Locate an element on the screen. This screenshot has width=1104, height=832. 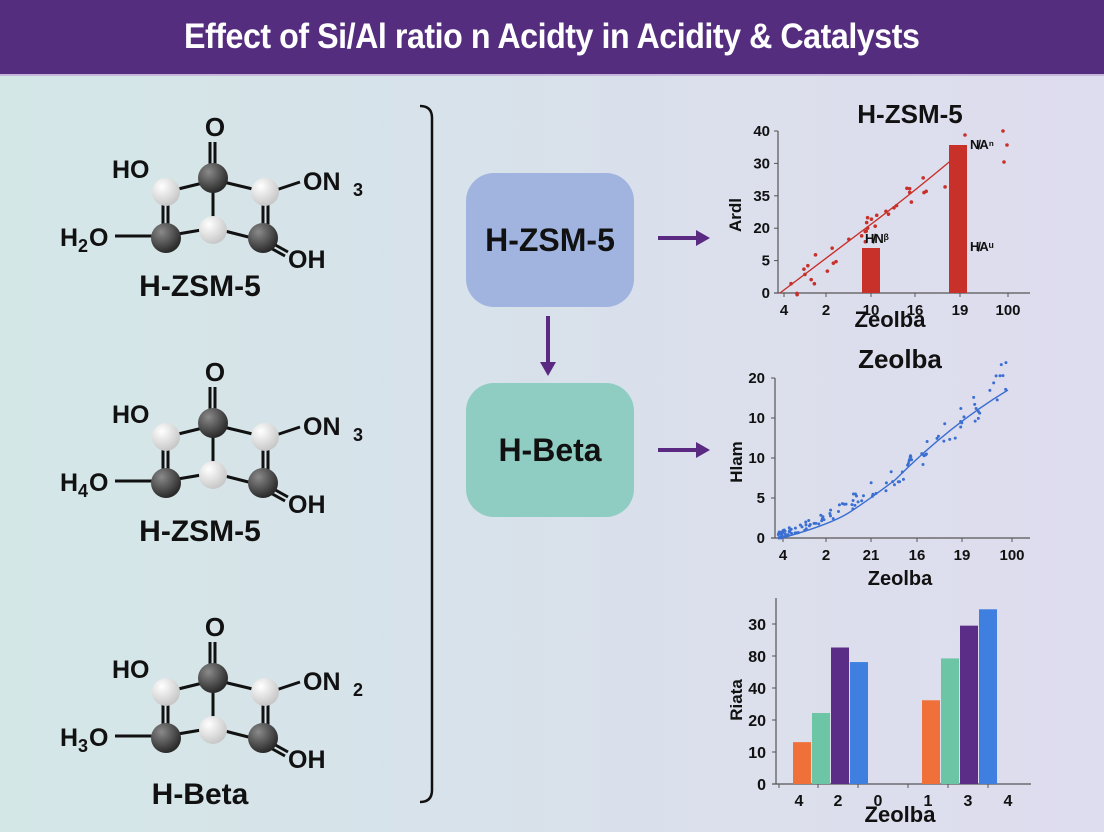
molecule-name: H-Beta is located at coordinates (200, 794).